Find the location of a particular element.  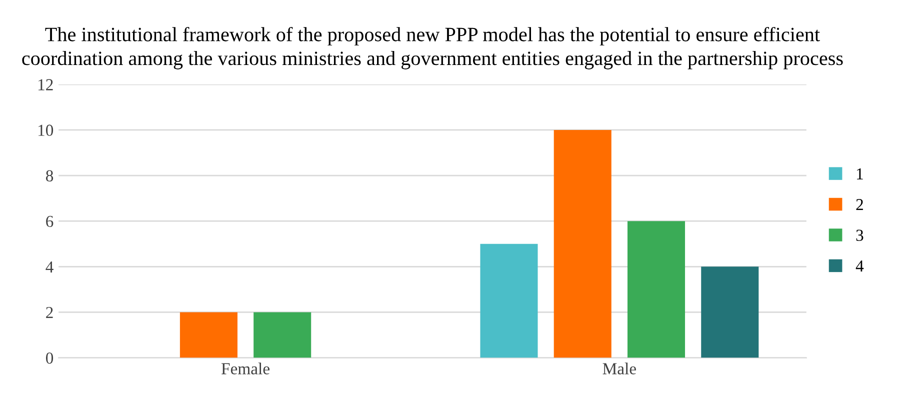

y-tick-label: 8 is located at coordinates (50, 176).